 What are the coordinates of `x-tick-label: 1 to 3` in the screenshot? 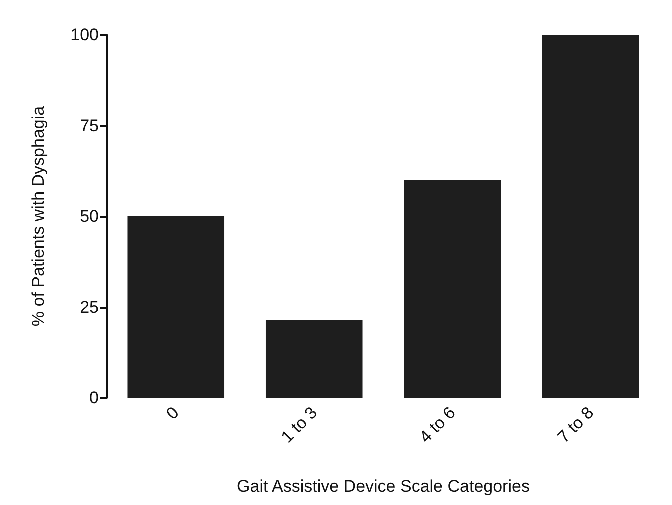 It's located at (300, 425).